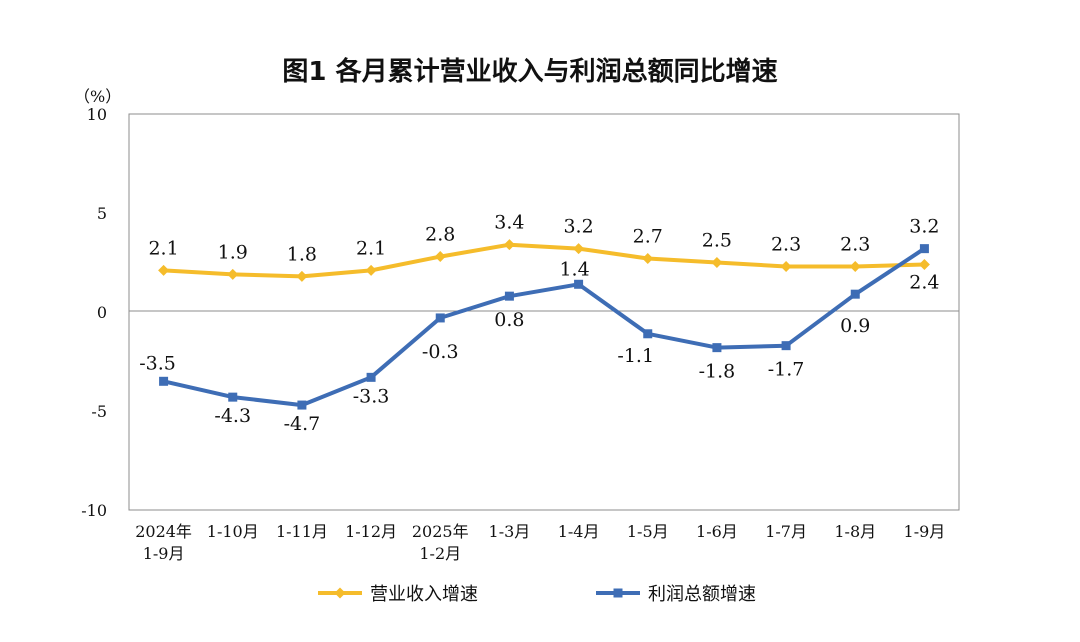  Describe the element at coordinates (855, 531) in the screenshot. I see `x-tick-label: 1-8月` at that location.